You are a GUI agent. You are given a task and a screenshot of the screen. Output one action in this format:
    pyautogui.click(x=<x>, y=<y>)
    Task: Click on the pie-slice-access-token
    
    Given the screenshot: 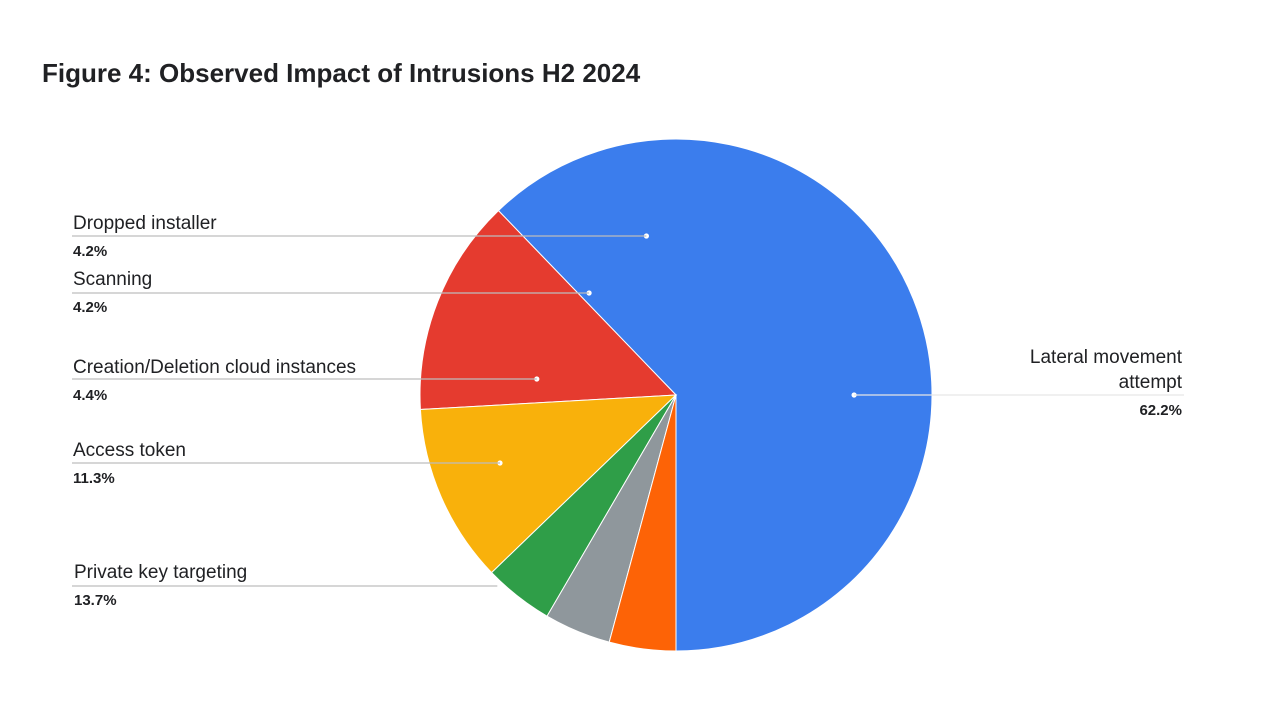 What is the action you would take?
    pyautogui.click(x=548, y=484)
    